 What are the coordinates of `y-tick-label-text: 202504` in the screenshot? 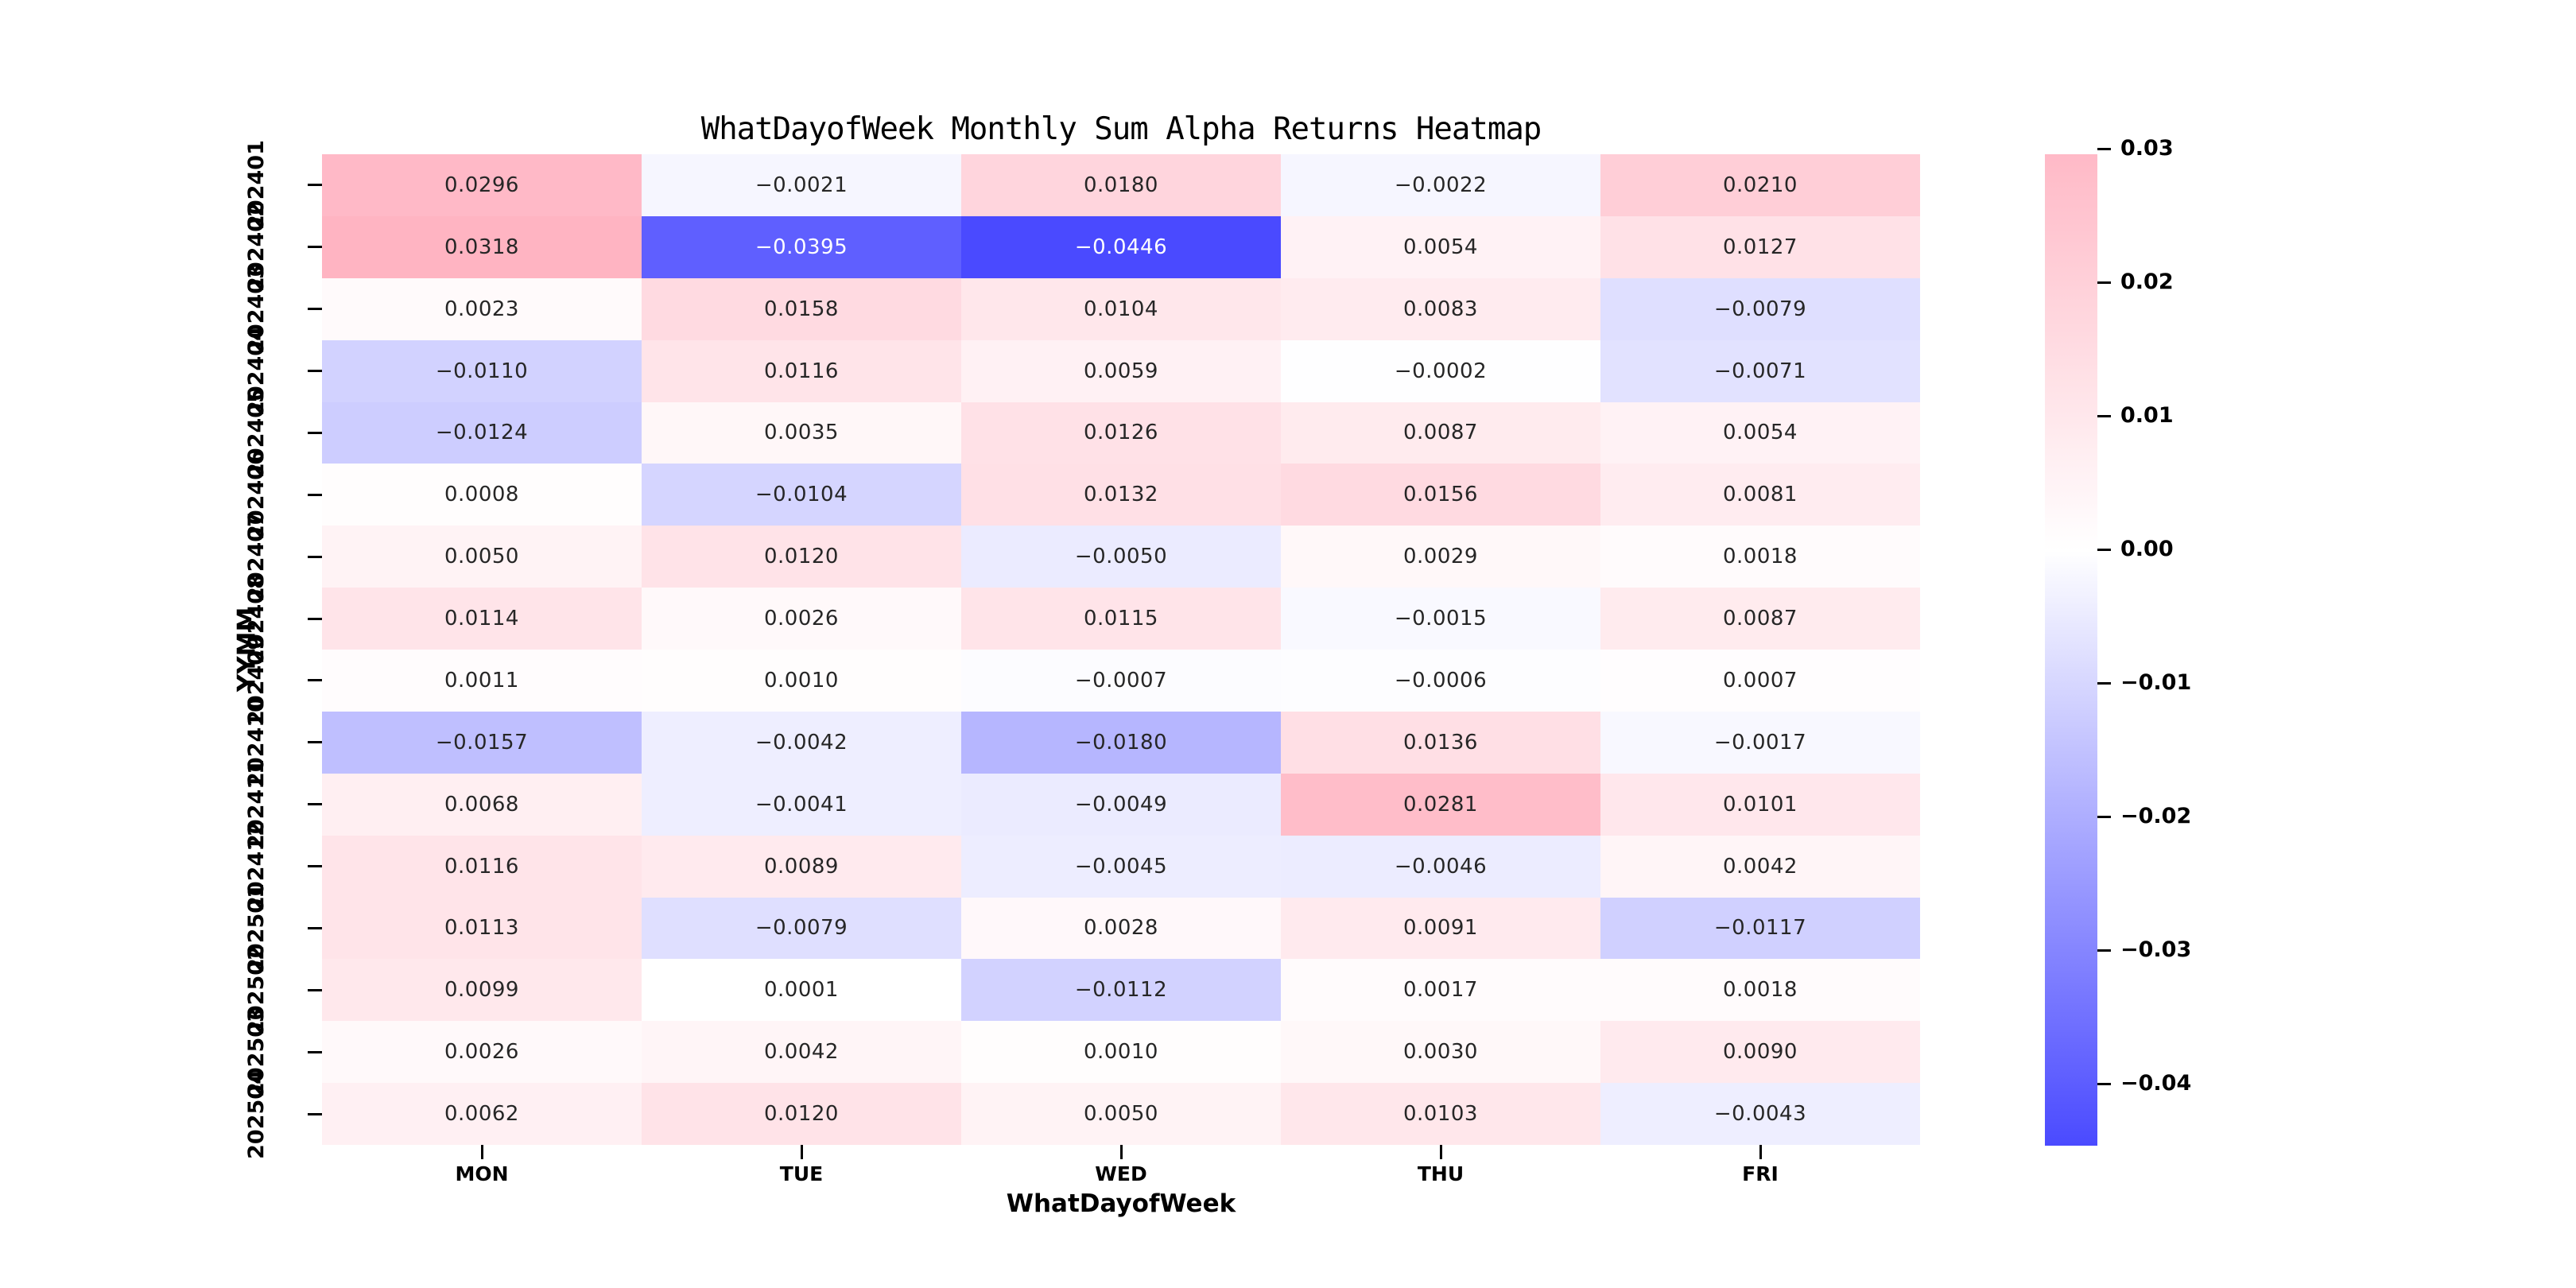 It's located at (257, 1114).